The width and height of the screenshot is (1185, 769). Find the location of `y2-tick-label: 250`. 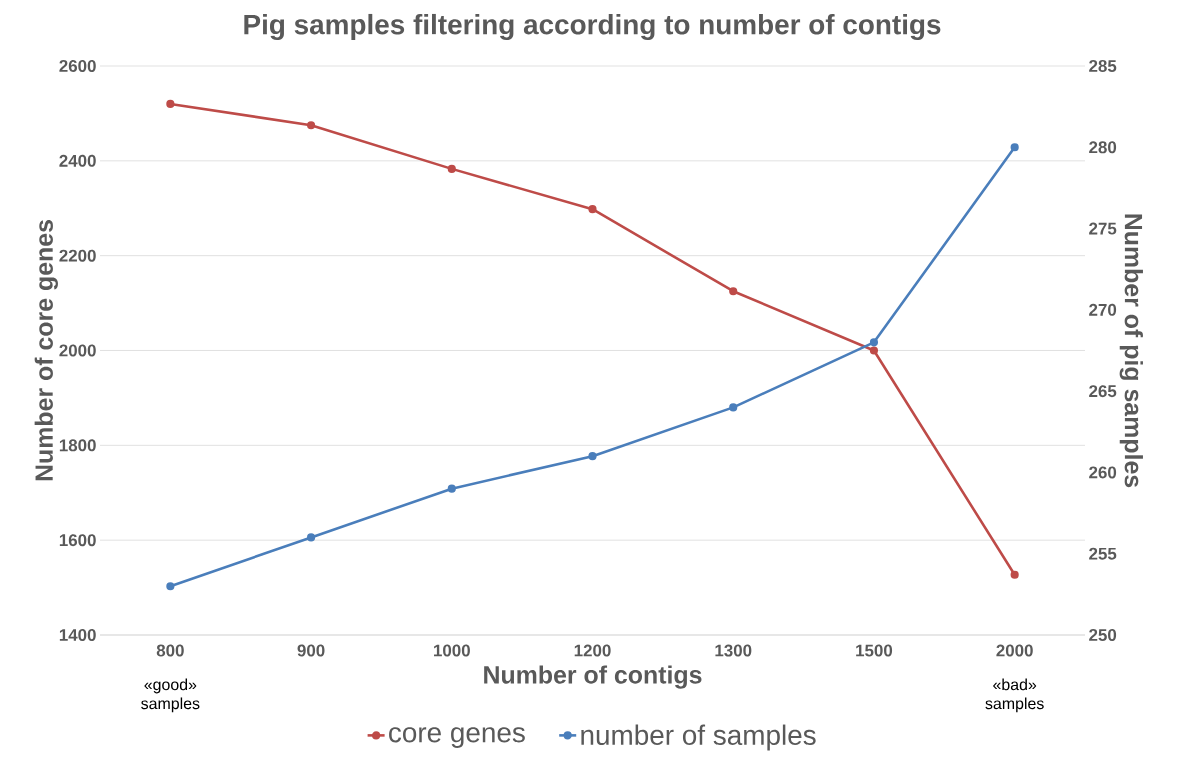

y2-tick-label: 250 is located at coordinates (1103, 635).